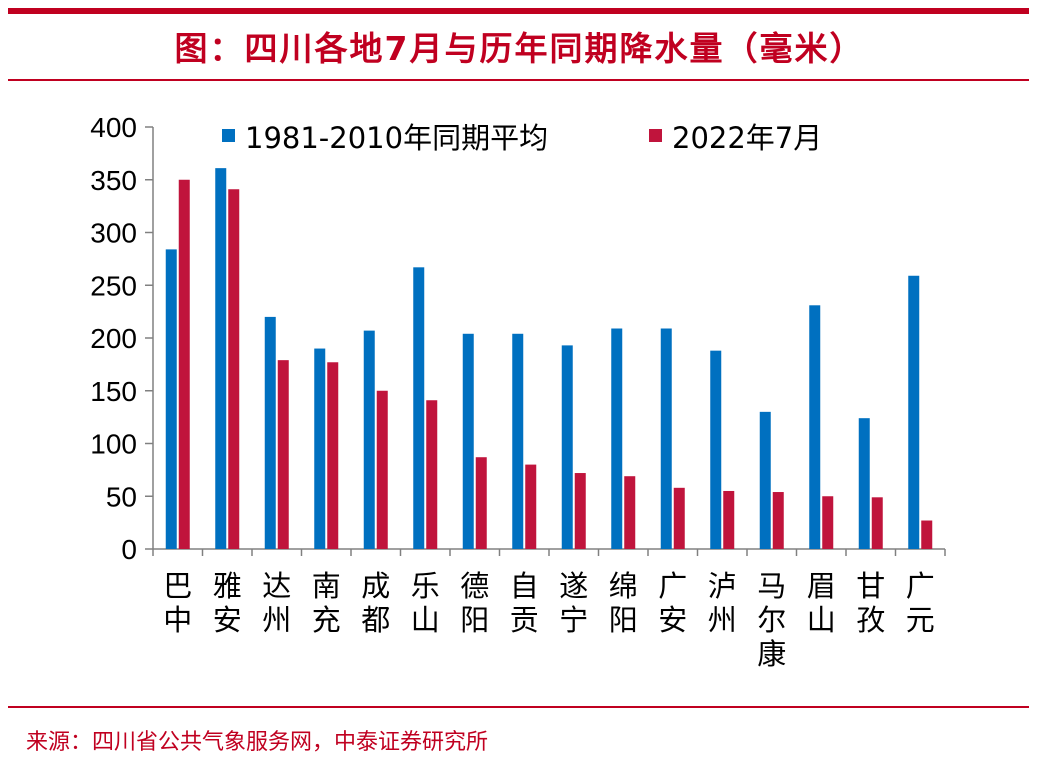 Image resolution: width=1039 pixels, height=759 pixels. Describe the element at coordinates (623, 586) in the screenshot. I see `x-category-label: 绵` at that location.